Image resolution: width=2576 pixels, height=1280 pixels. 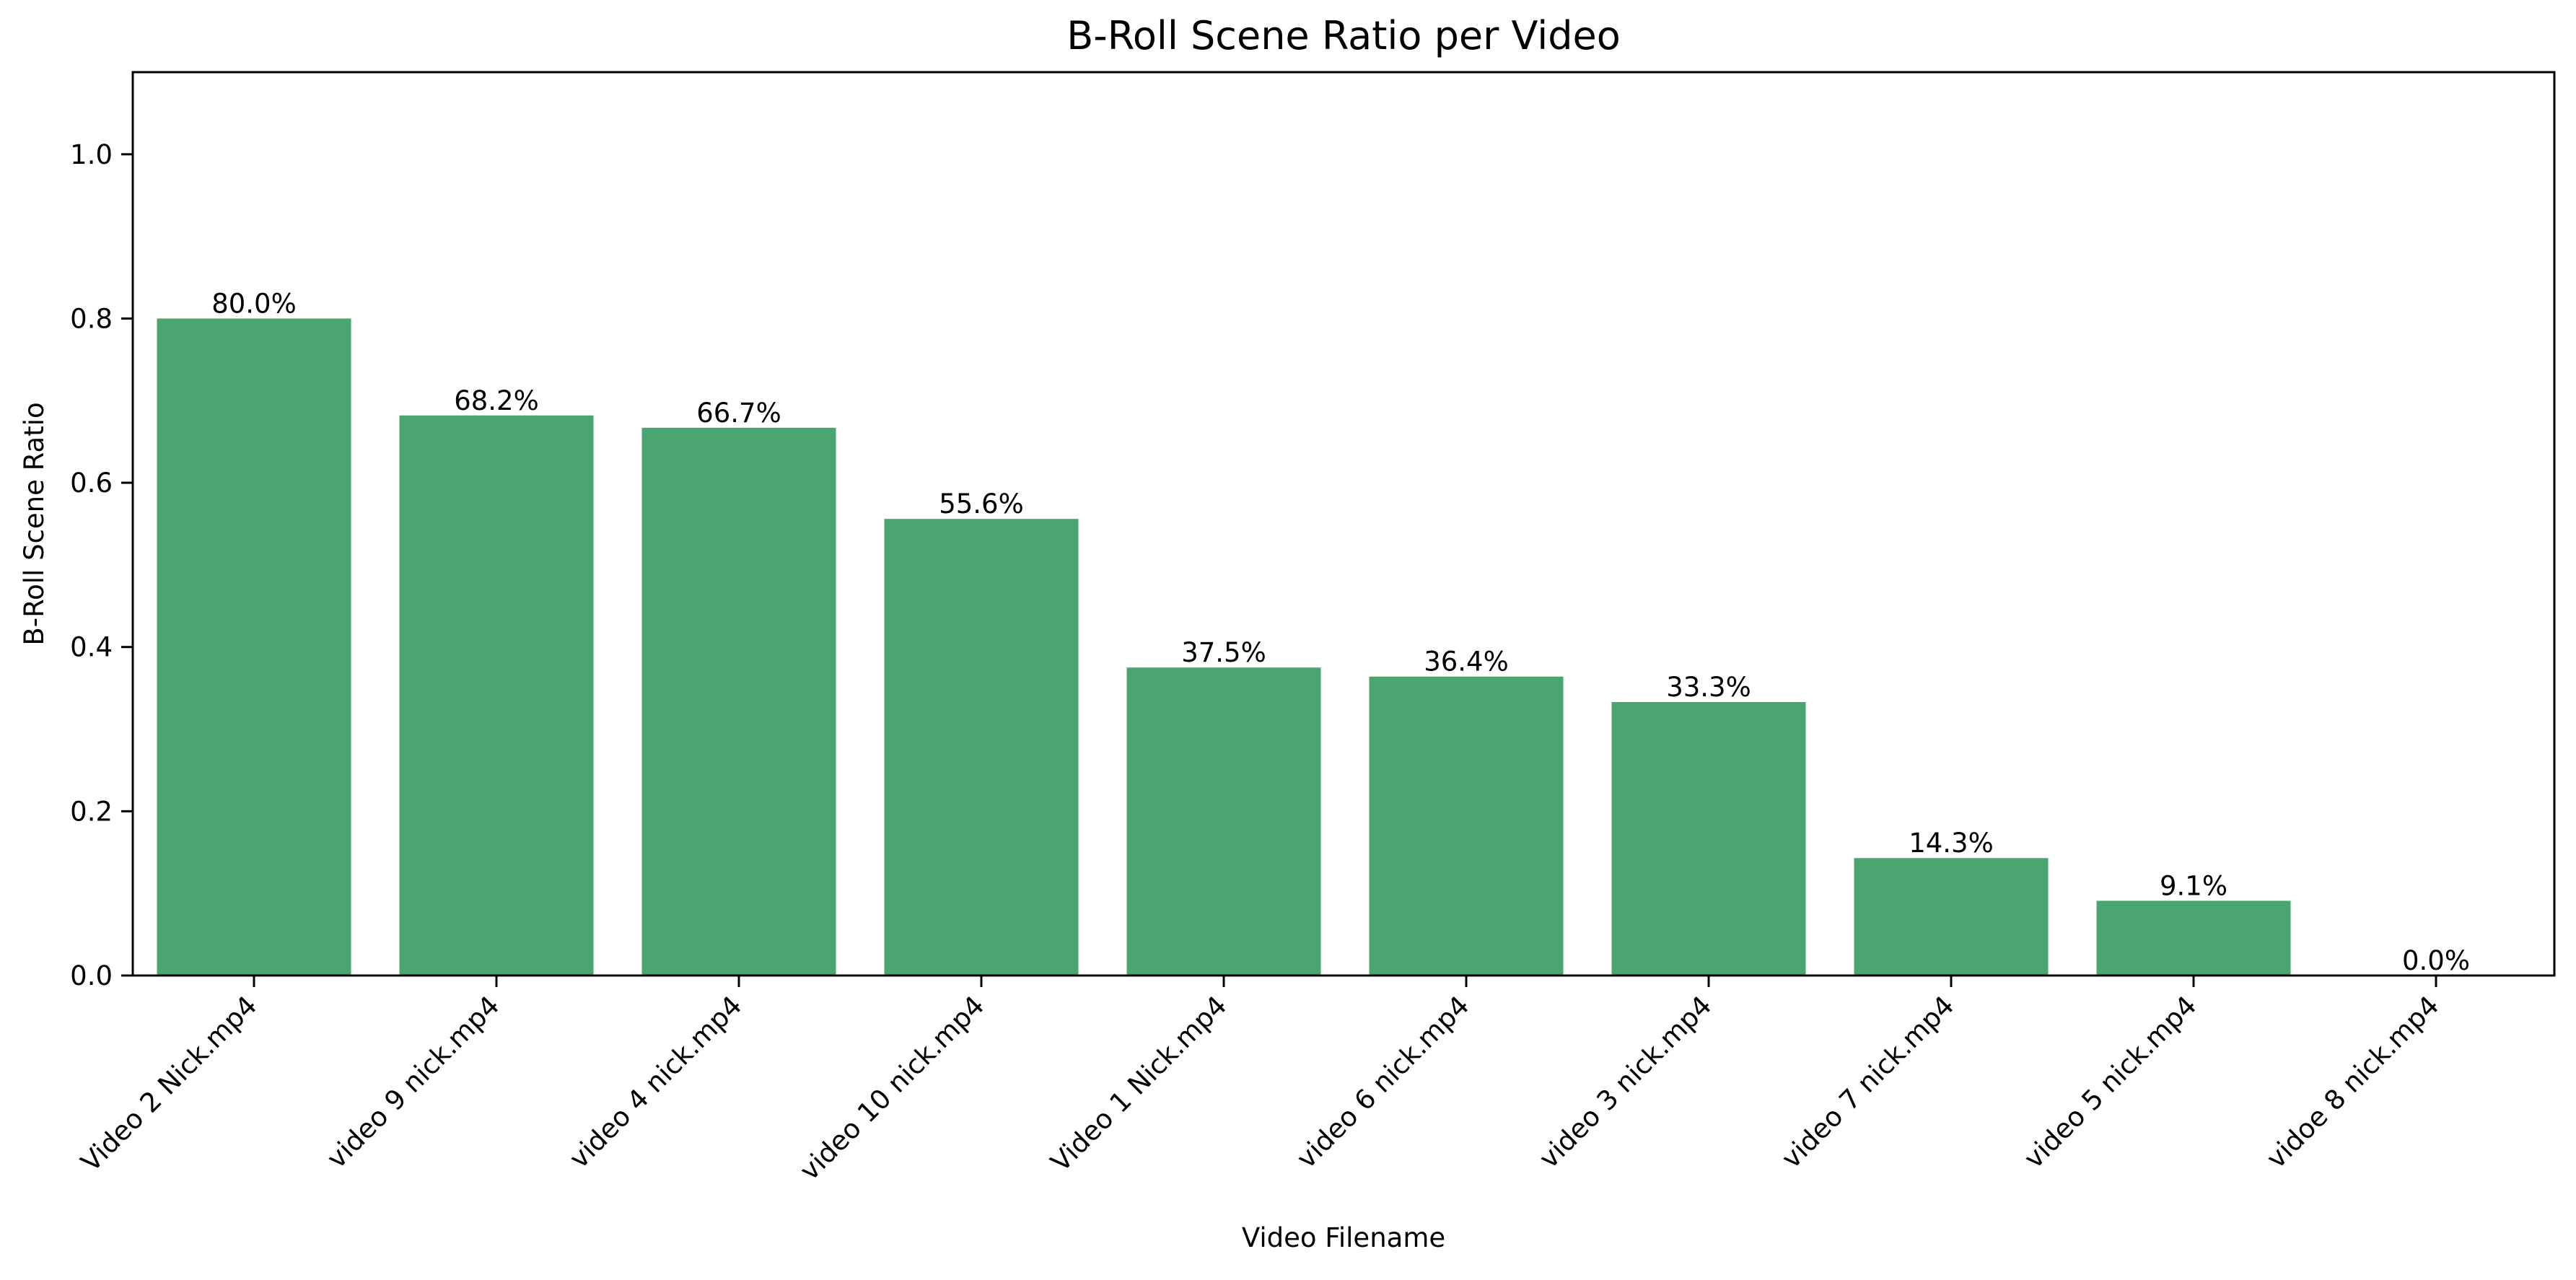 What do you see at coordinates (1466, 662) in the screenshot?
I see `bar-value-label: 36.4%` at bounding box center [1466, 662].